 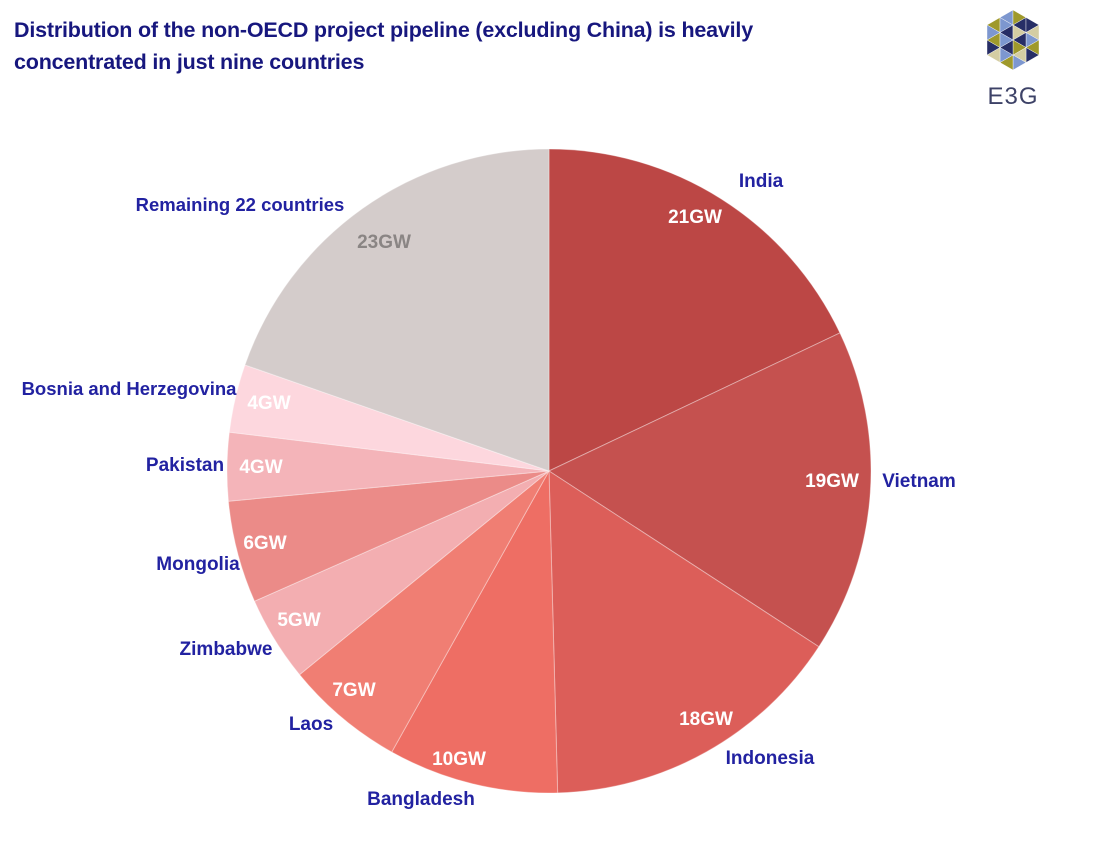 What do you see at coordinates (459, 759) in the screenshot?
I see `pie-value-label-bangladesh: 10GW` at bounding box center [459, 759].